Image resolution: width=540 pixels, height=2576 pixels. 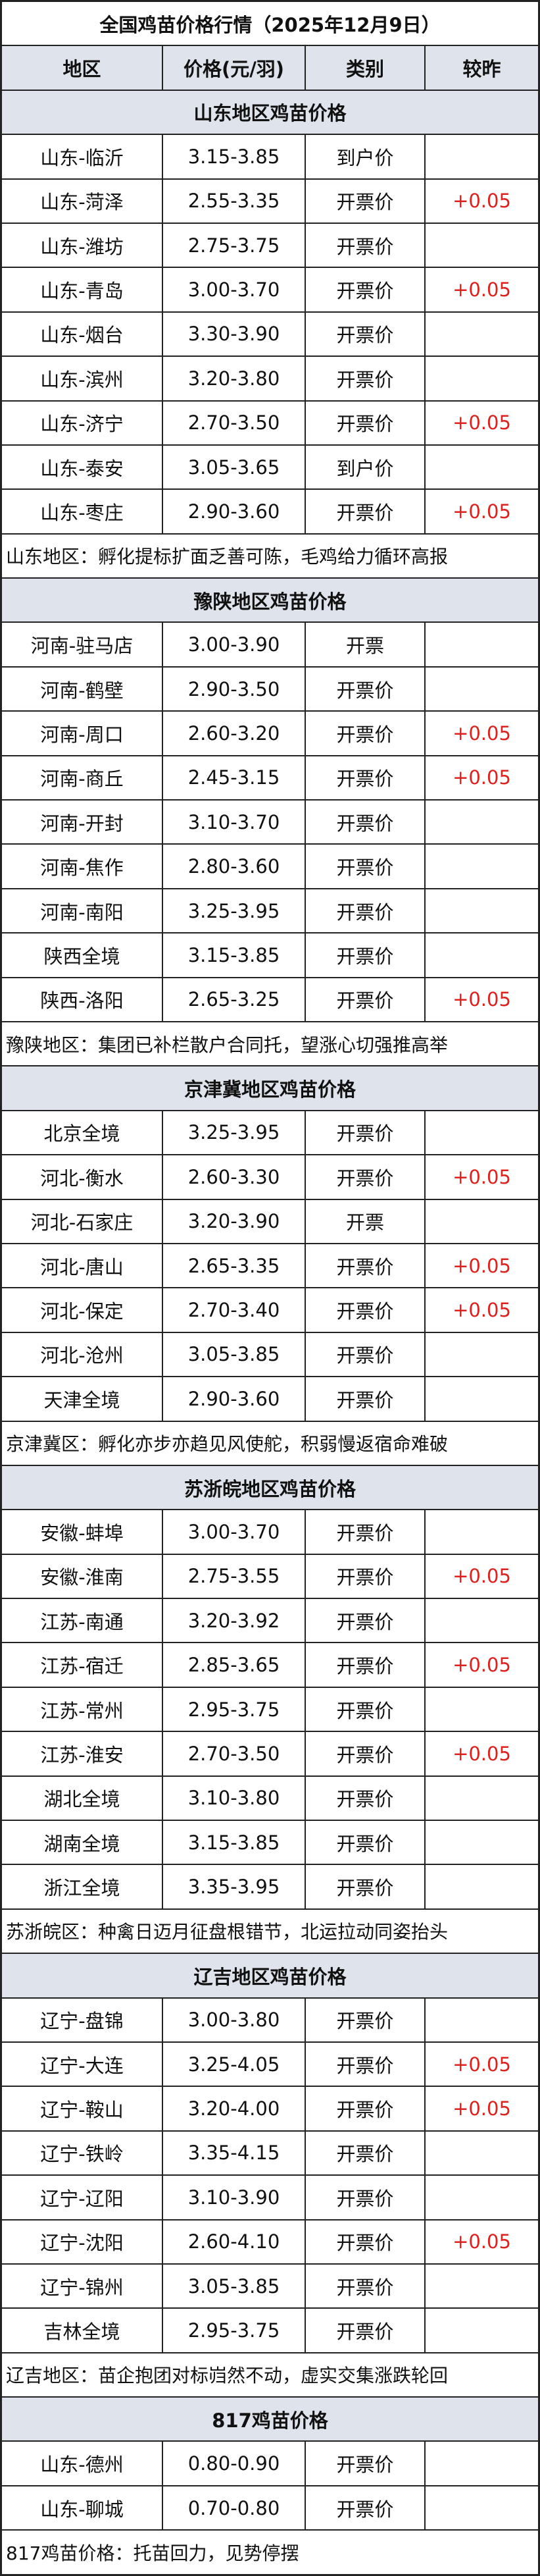 I want to click on data-row: 山东-滨州 3.20-3.80 开票价, so click(x=270, y=379).